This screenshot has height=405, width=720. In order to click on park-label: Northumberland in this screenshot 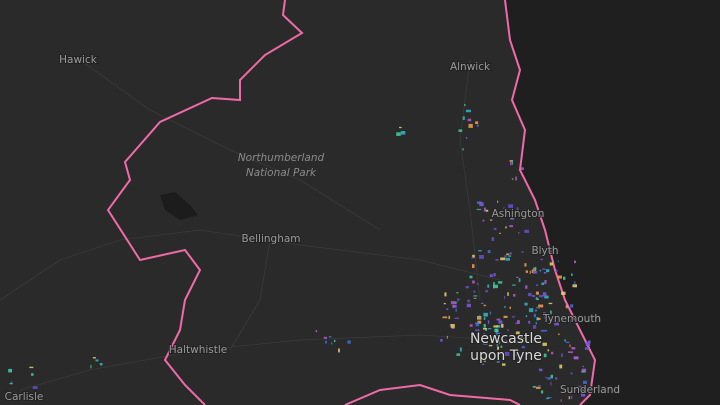, I will do `click(281, 158)`.